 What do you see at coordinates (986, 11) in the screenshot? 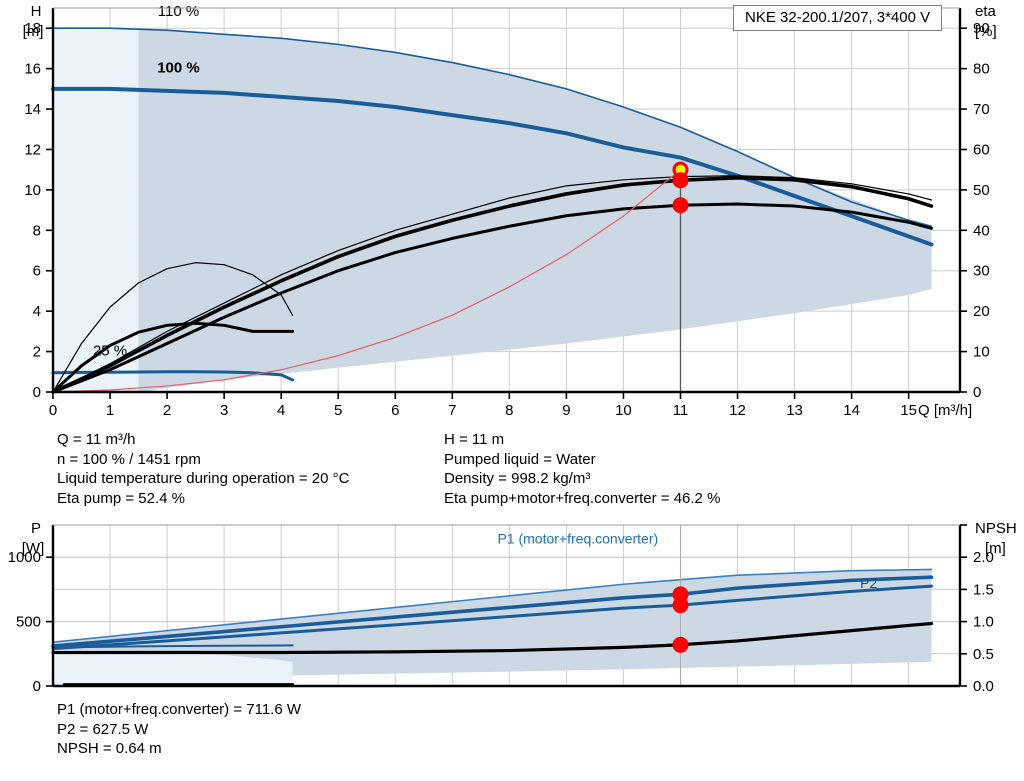
I see `y2-axis-title: eta` at bounding box center [986, 11].